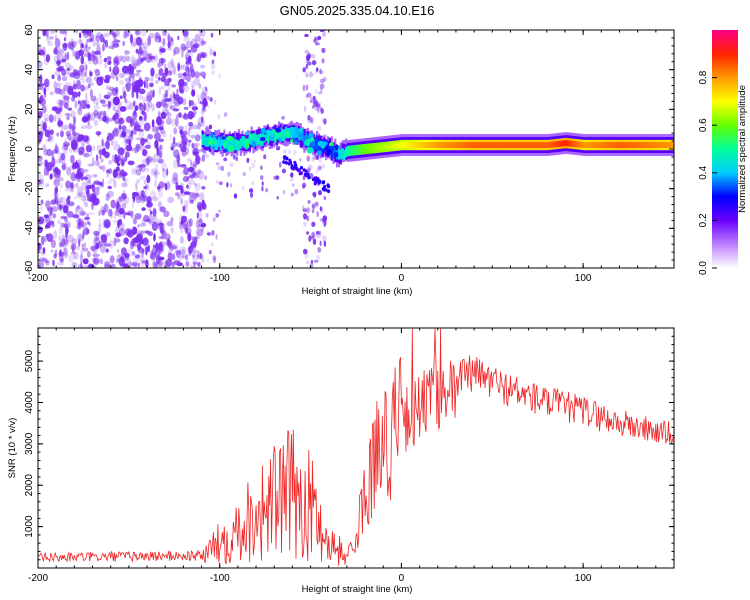 This screenshot has width=750, height=600. Describe the element at coordinates (251, 136) in the screenshot. I see `ridge-blob` at that location.